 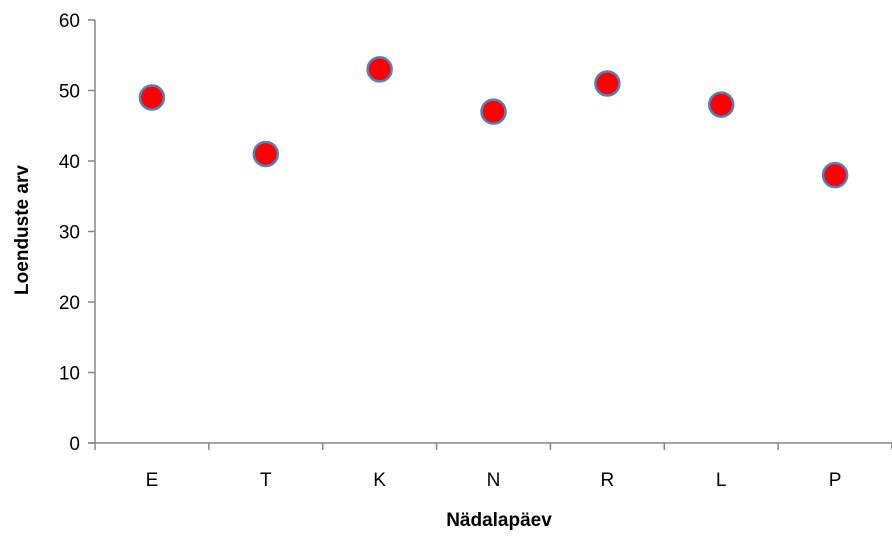 I want to click on y-tick-label: 50, so click(x=69, y=92).